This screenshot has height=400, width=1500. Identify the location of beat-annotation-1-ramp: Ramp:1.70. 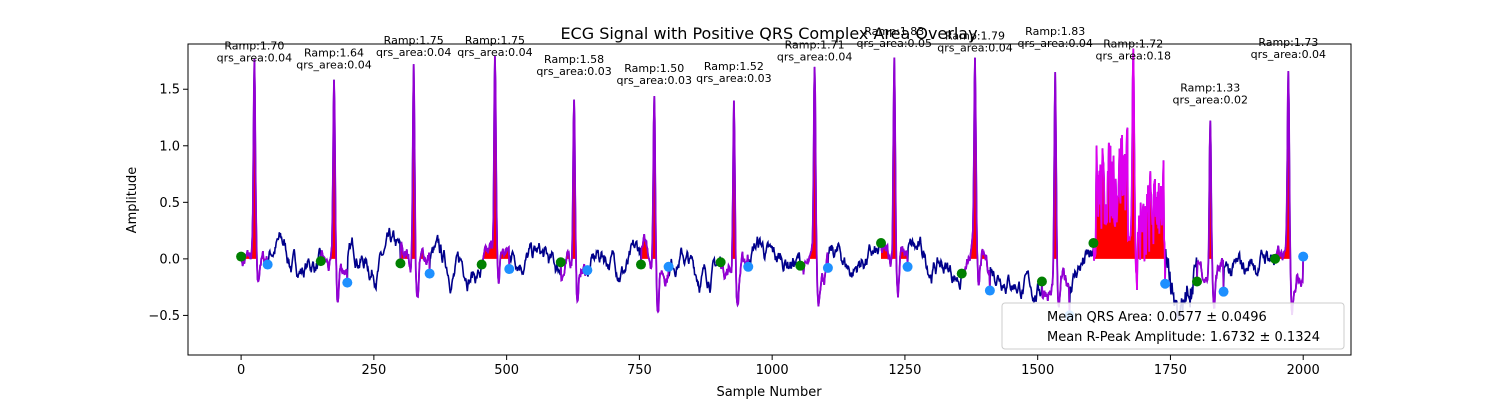
(254, 46).